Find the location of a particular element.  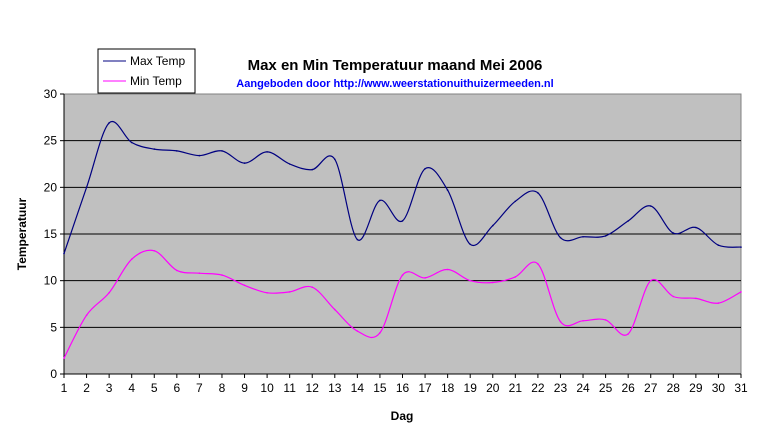

x-tick-label: 4 is located at coordinates (131, 388).